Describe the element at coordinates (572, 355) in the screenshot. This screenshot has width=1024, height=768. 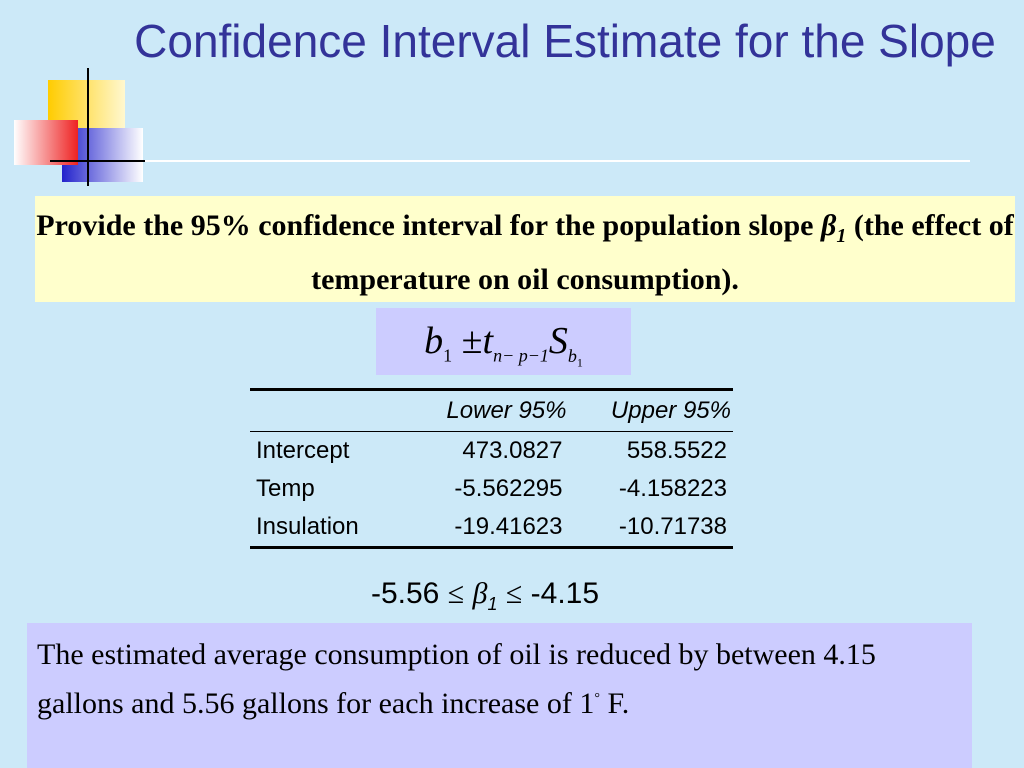
I see `s-sub-b: b` at that location.